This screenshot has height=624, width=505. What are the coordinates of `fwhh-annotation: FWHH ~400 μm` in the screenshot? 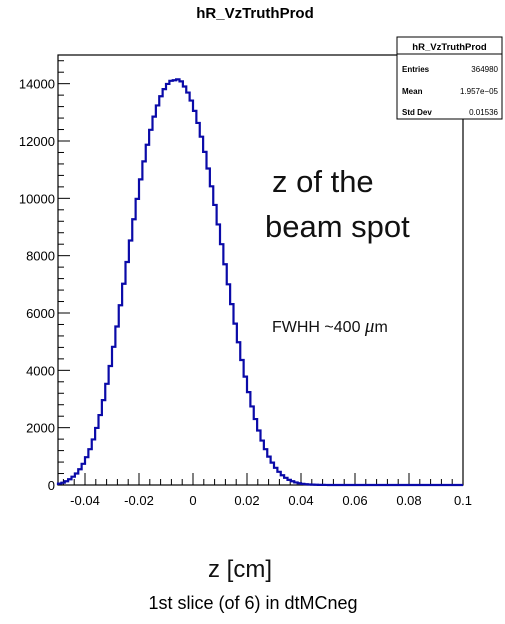 It's located at (330, 326).